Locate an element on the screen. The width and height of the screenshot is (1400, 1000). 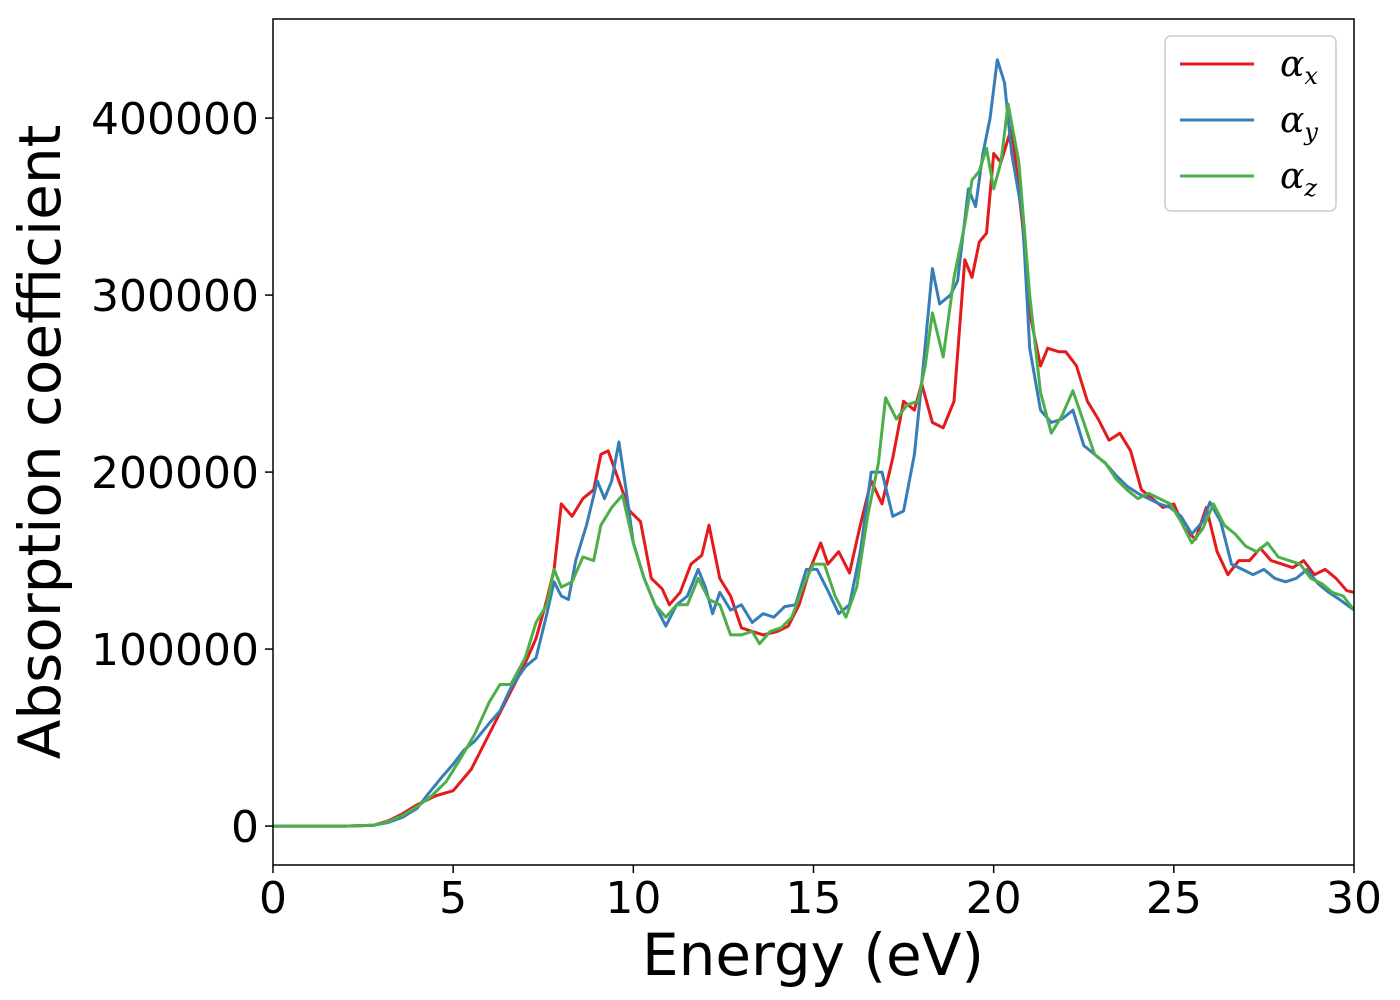
x-tick-label: 30 is located at coordinates (1354, 898).